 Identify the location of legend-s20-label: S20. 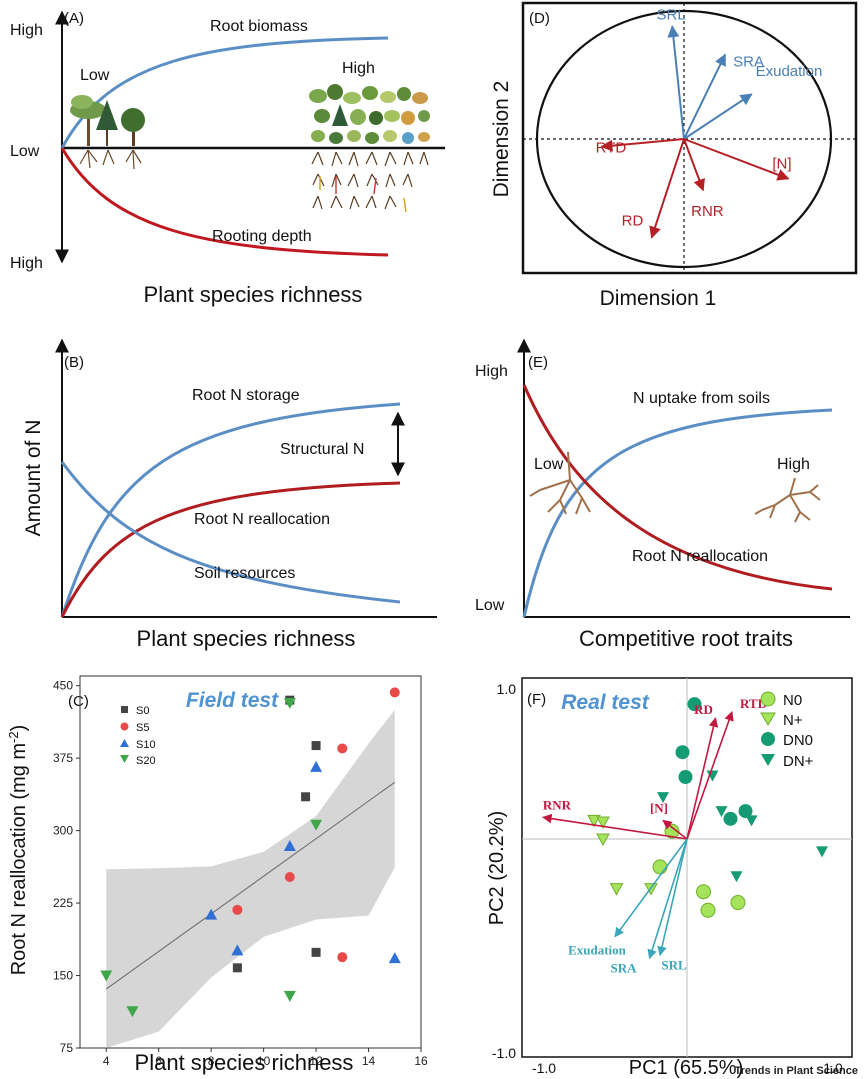
(146, 761).